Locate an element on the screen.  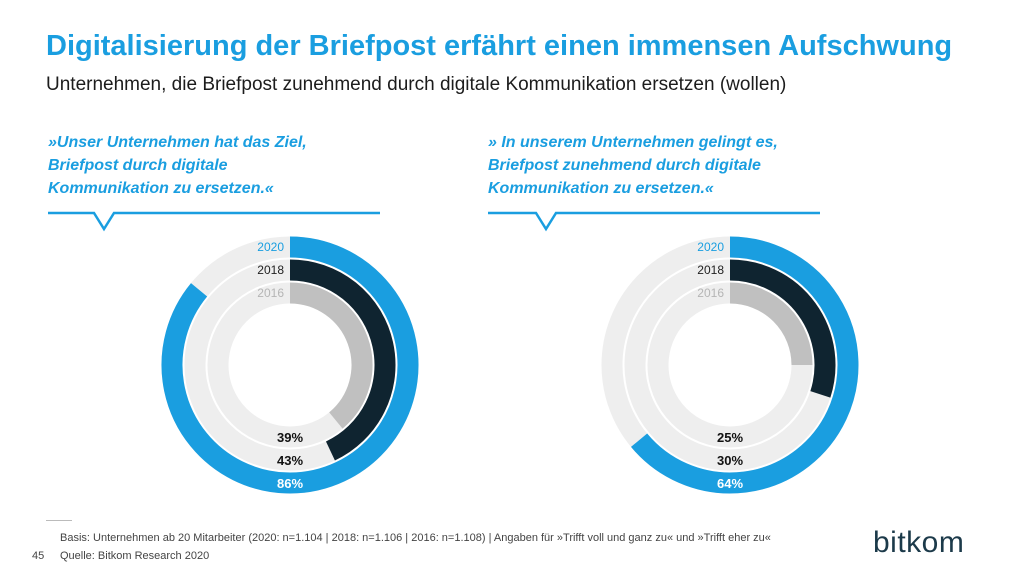
ring-chart-right: 2020 64% 2018 30% 2016 25% is located at coordinates (730, 365).